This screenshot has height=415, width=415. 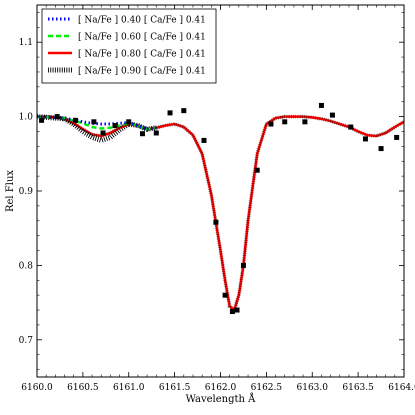 What do you see at coordinates (142, 72) in the screenshot?
I see `legend-label-4: [ Na/Fe ] 0.90 [ Ca/Fe ] 0.41` at bounding box center [142, 72].